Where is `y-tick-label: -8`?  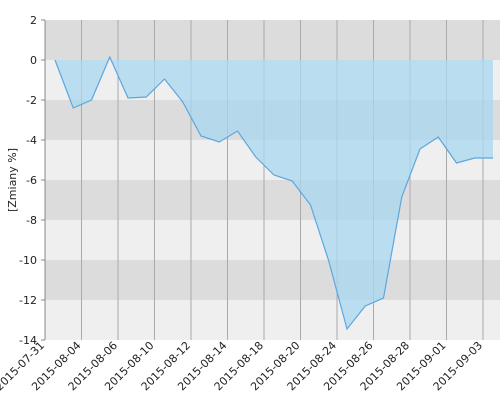
y-tick-label: -8 is located at coordinates (31, 220).